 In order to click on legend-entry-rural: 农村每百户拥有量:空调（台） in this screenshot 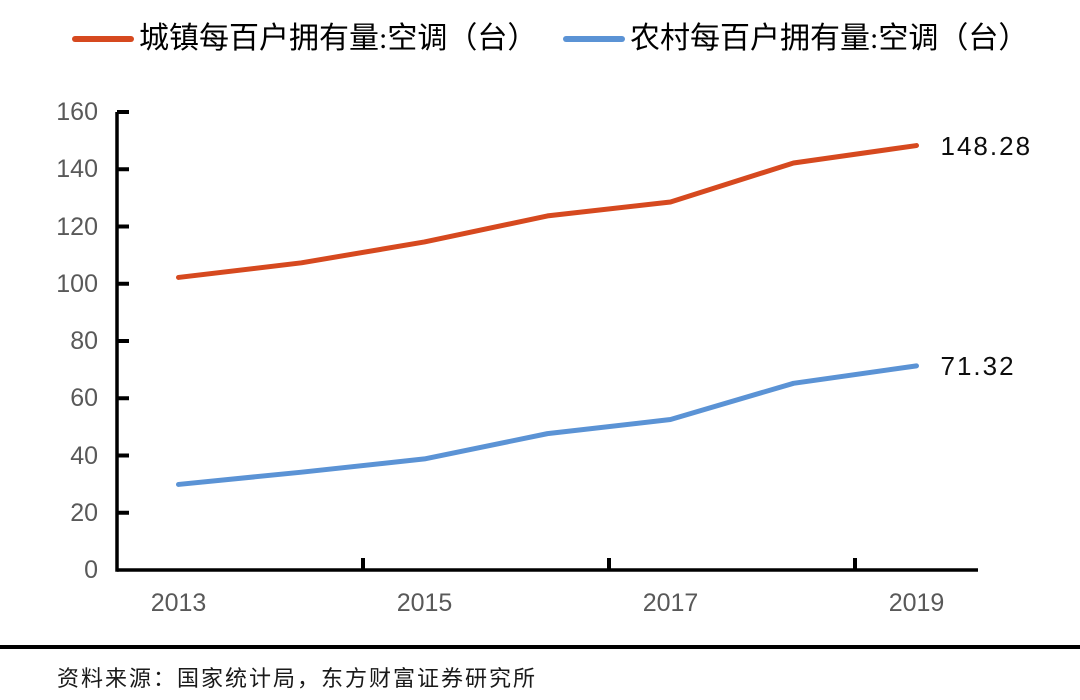, I will do `click(795, 39)`.